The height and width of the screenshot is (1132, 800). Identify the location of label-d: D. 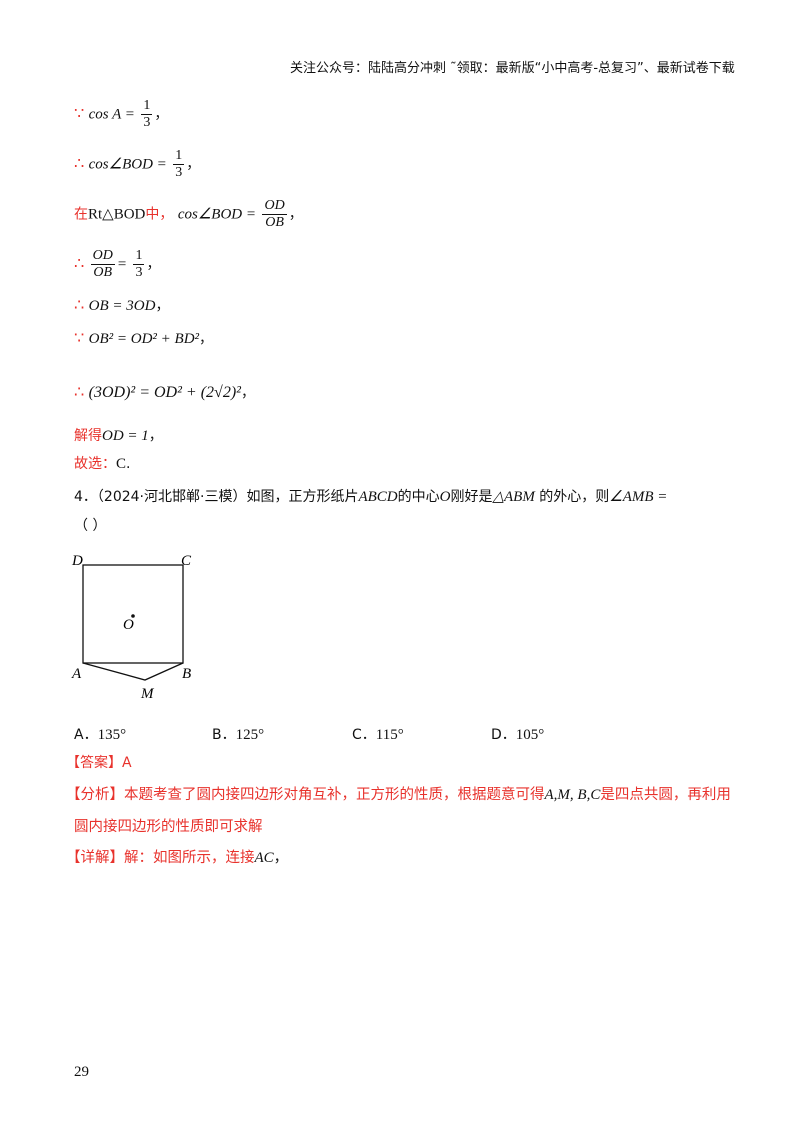
(77, 561).